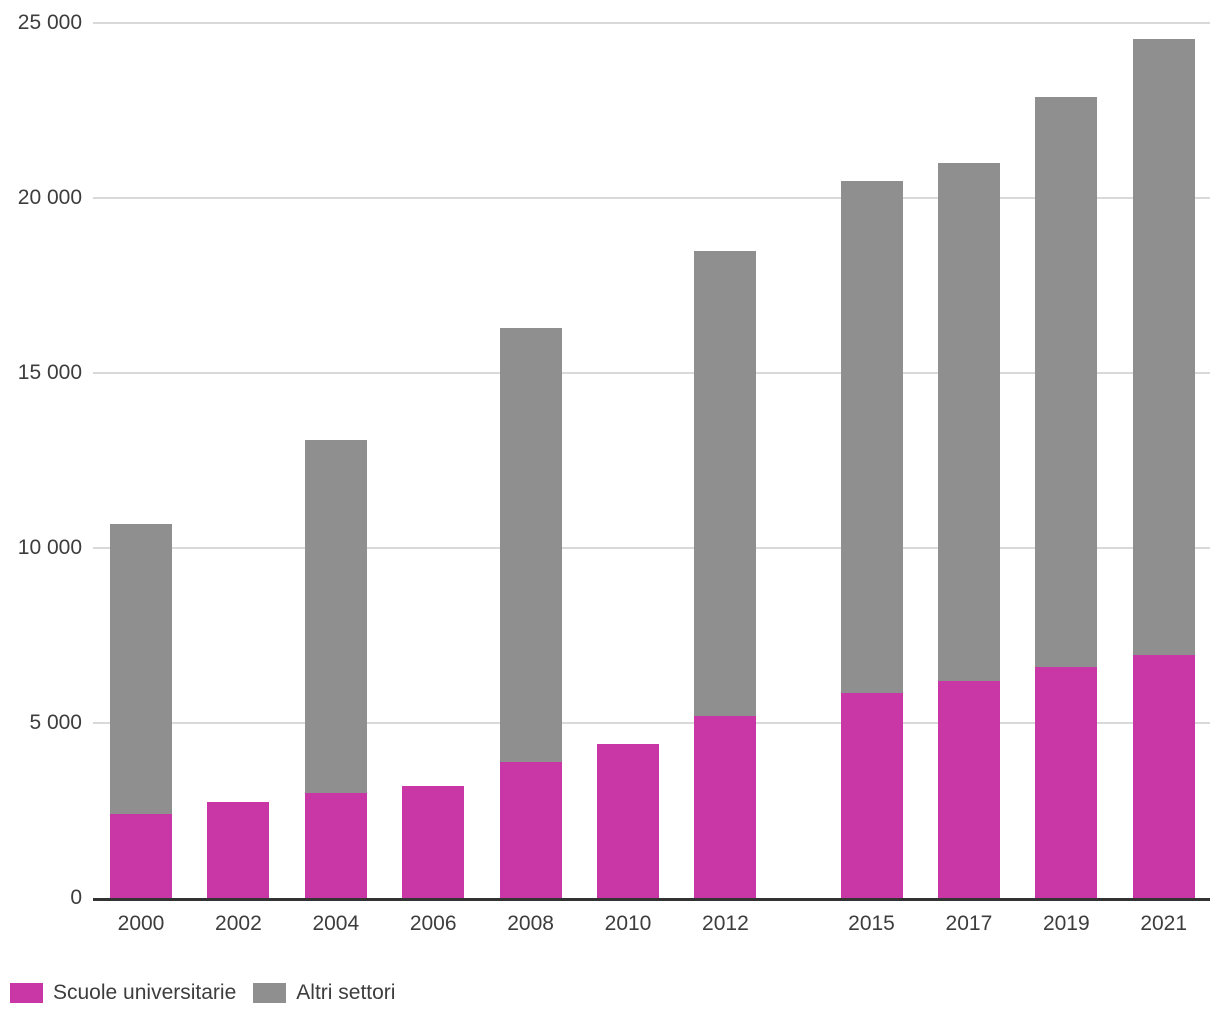 The image size is (1220, 1020). I want to click on y-tick-label-25000: 25 000, so click(49, 22).